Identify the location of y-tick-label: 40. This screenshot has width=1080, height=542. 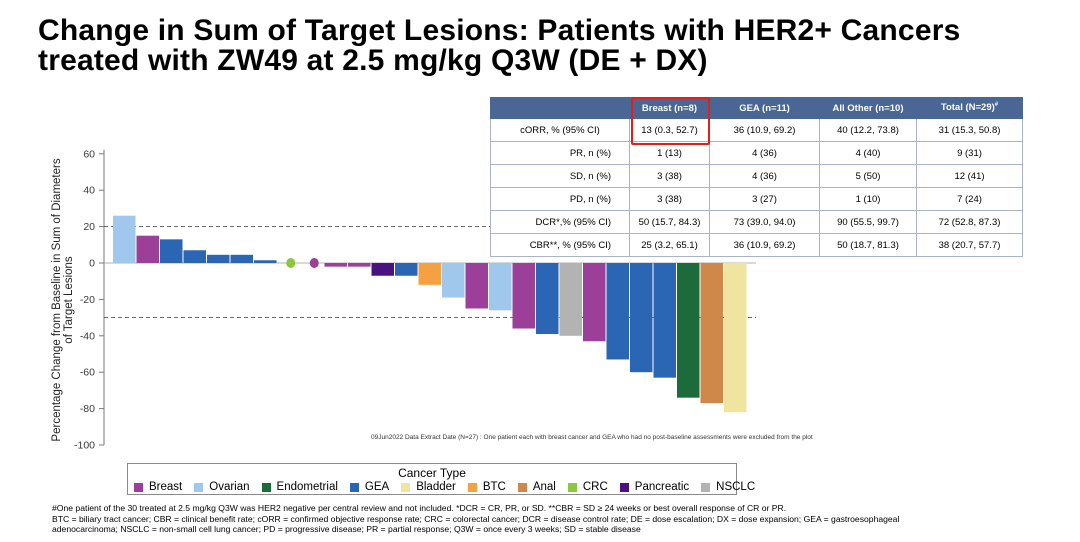
(89, 191).